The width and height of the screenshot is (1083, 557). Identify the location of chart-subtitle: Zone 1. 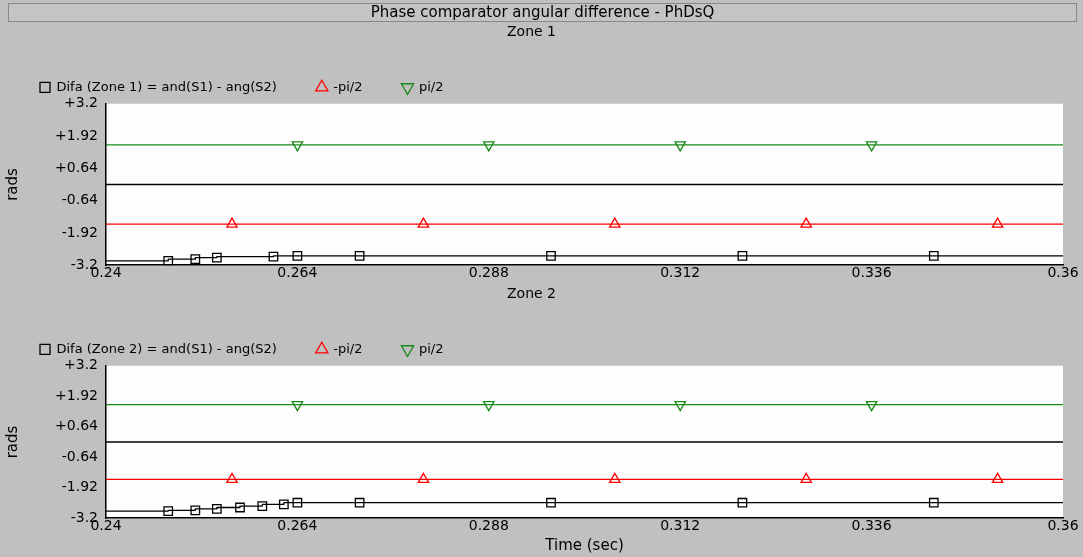
(531, 31).